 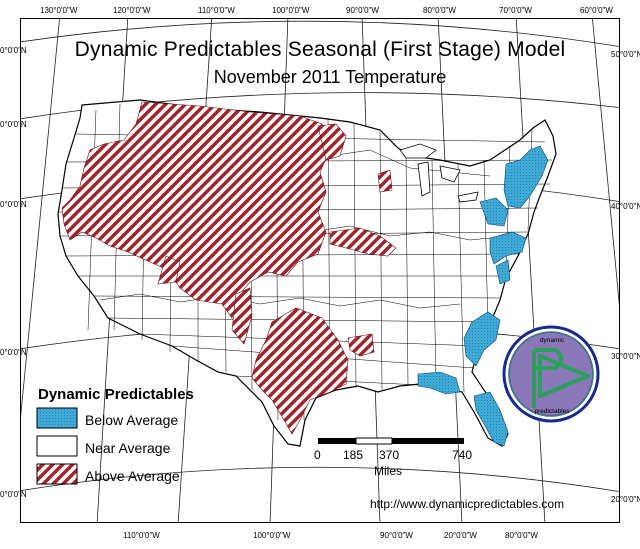 What do you see at coordinates (491, 419) in the screenshot?
I see `below-average-florida` at bounding box center [491, 419].